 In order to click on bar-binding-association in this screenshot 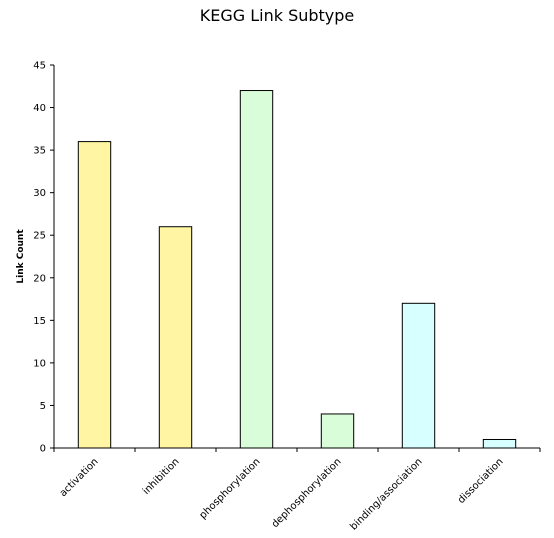, I will do `click(418, 375)`.